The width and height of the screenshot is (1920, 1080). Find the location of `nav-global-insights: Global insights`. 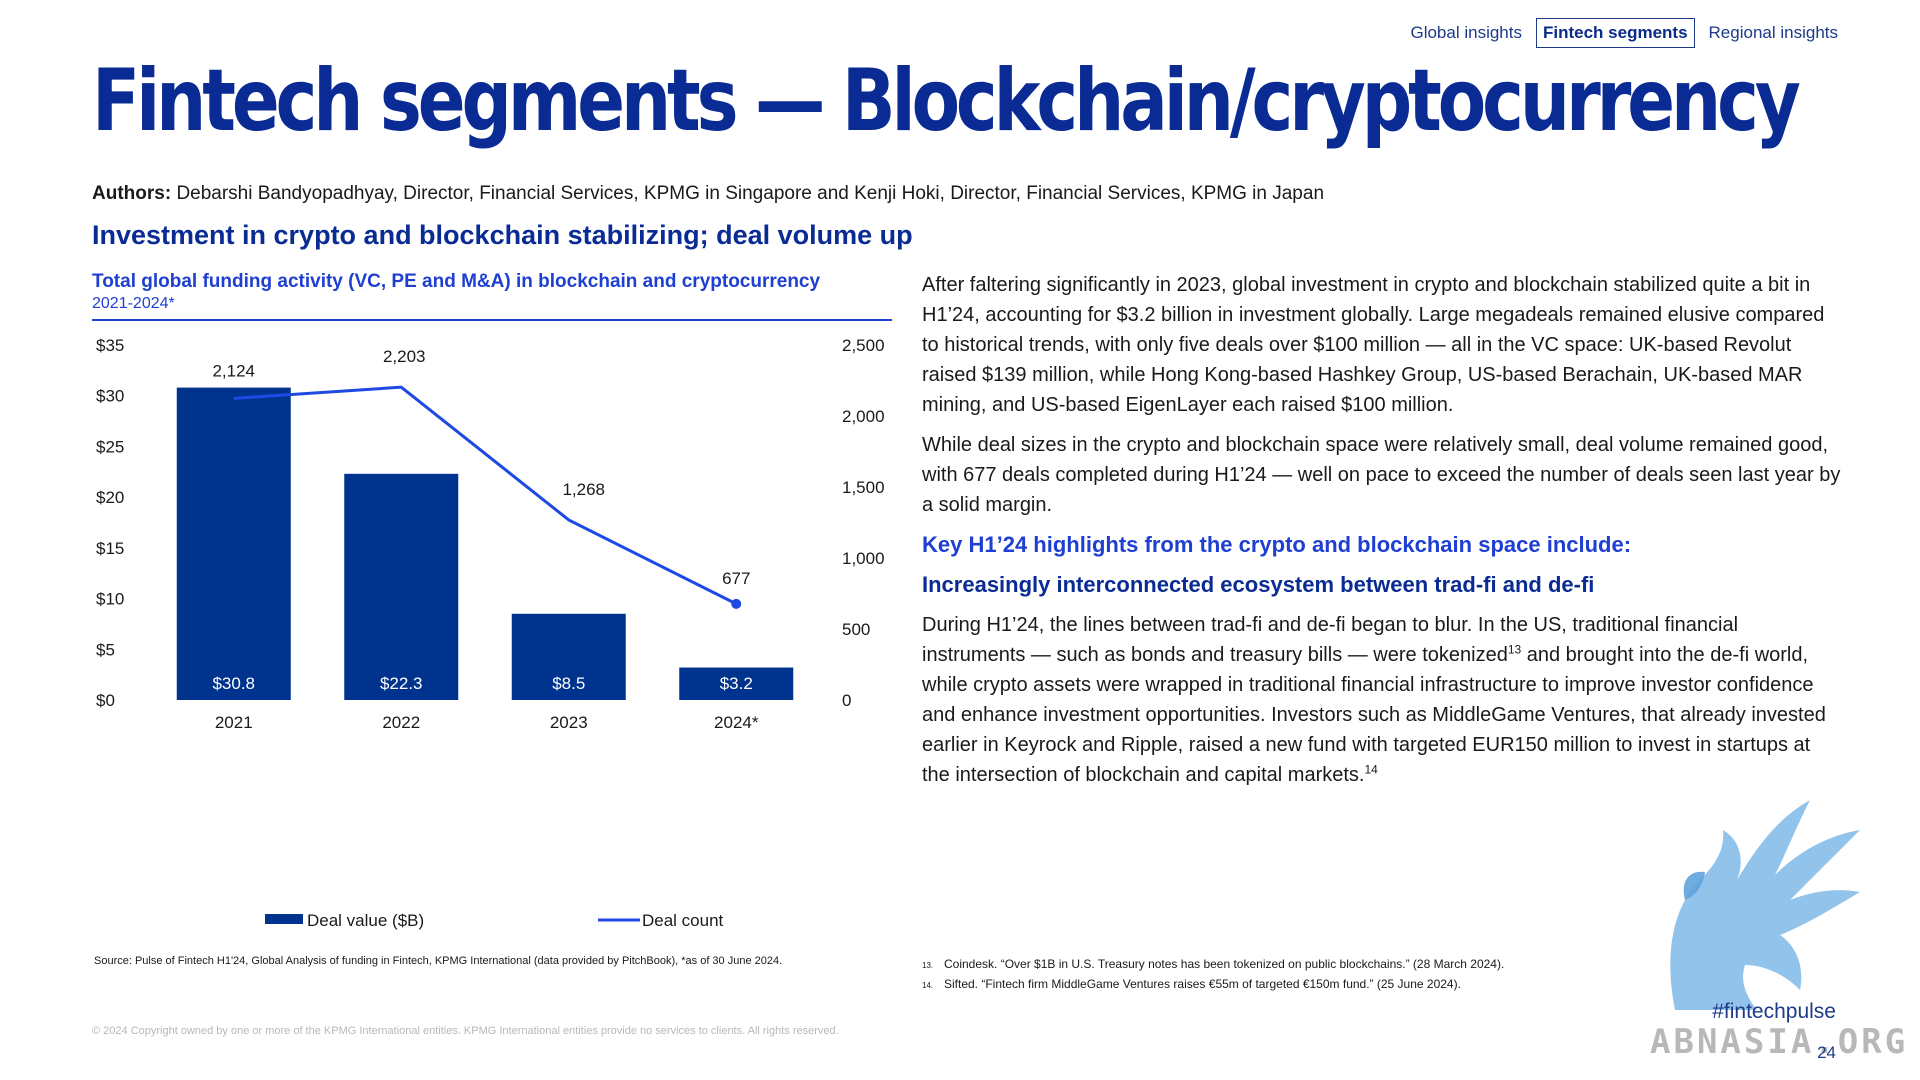

nav-global-insights: Global insights is located at coordinates (1466, 32).